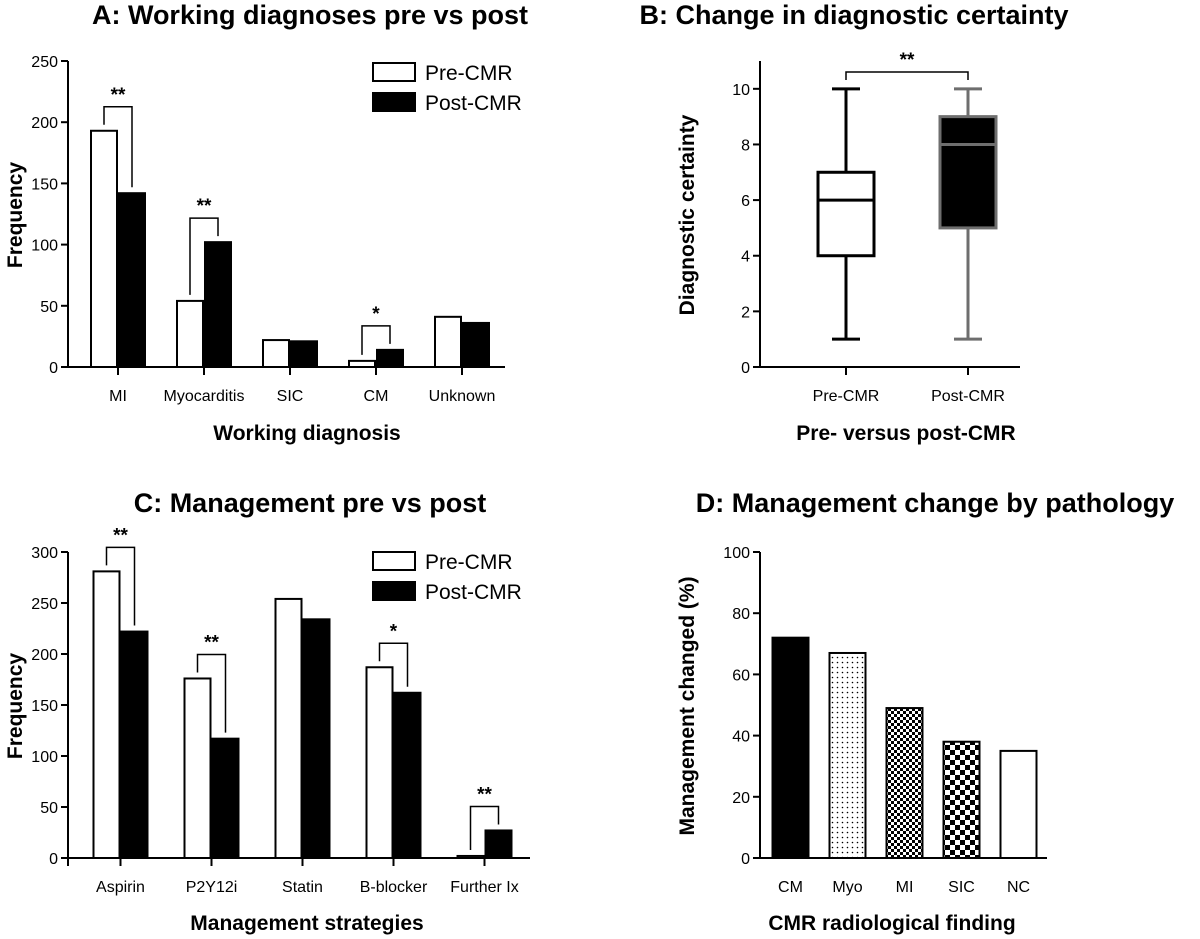  Describe the element at coordinates (1018, 887) in the screenshot. I see `panel-d-category-label: NC` at that location.